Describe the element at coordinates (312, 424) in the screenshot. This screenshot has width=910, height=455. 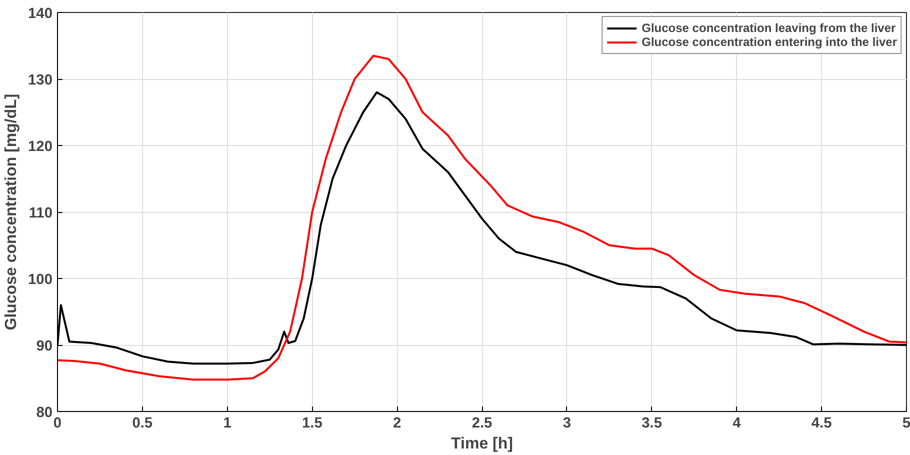
I see `x-tick-label: 1.5` at that location.